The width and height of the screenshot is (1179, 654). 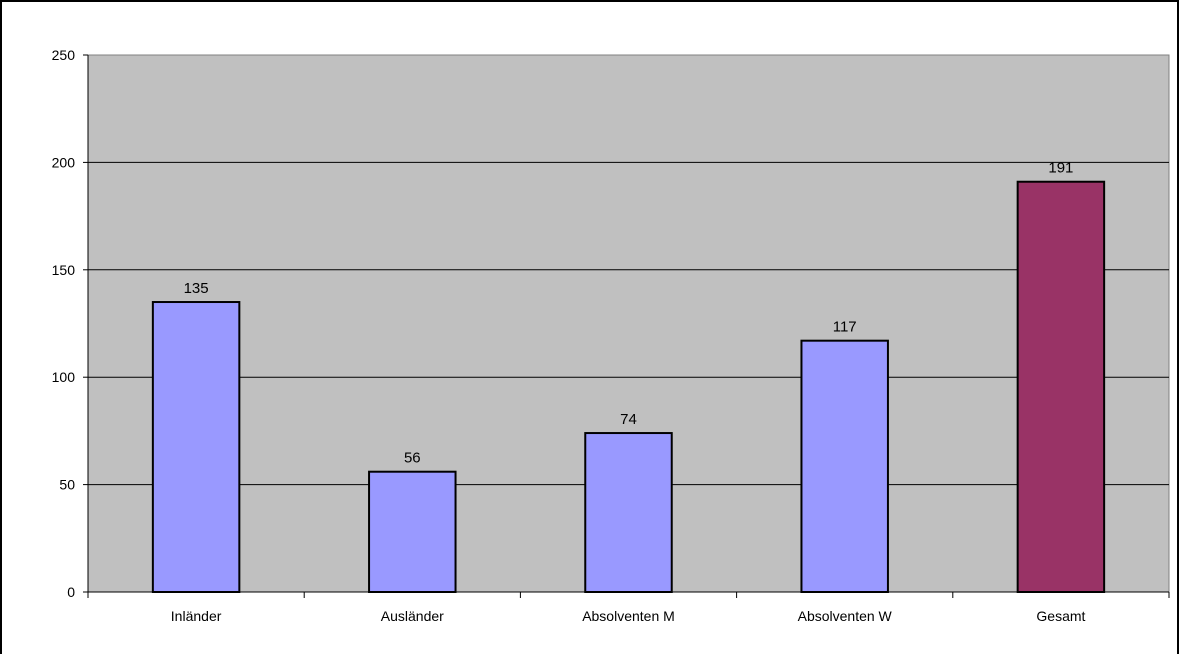 What do you see at coordinates (64, 270) in the screenshot?
I see `y-tick-label: 150` at bounding box center [64, 270].